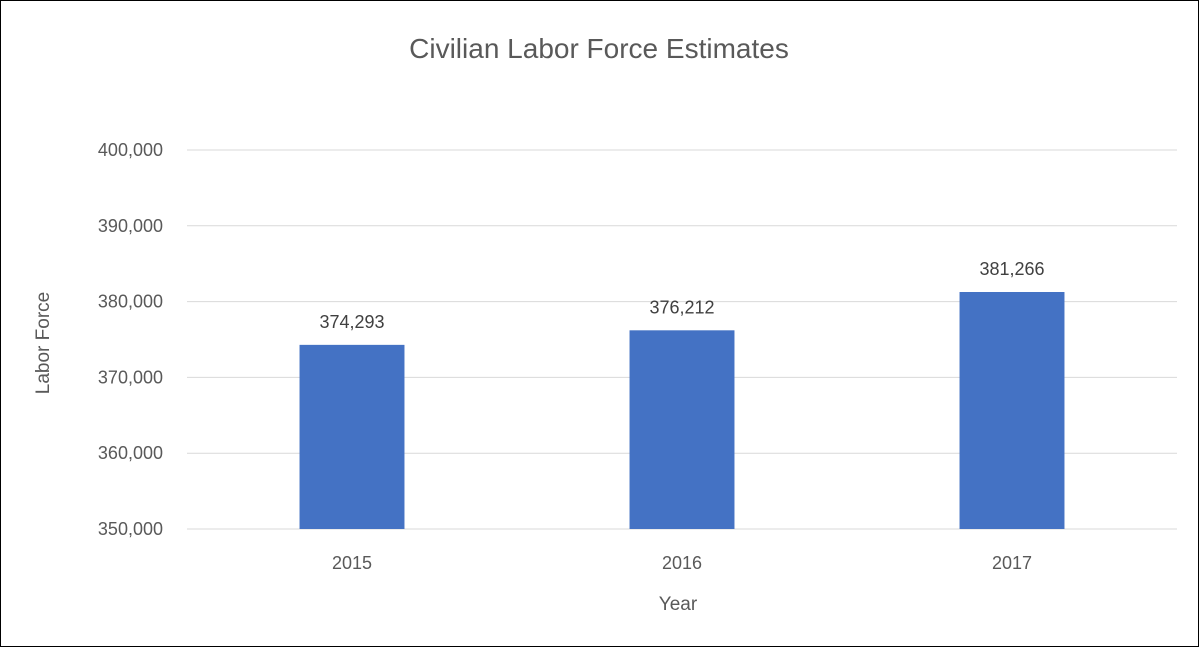  I want to click on data-label-2017: 381,266, so click(1011, 269).